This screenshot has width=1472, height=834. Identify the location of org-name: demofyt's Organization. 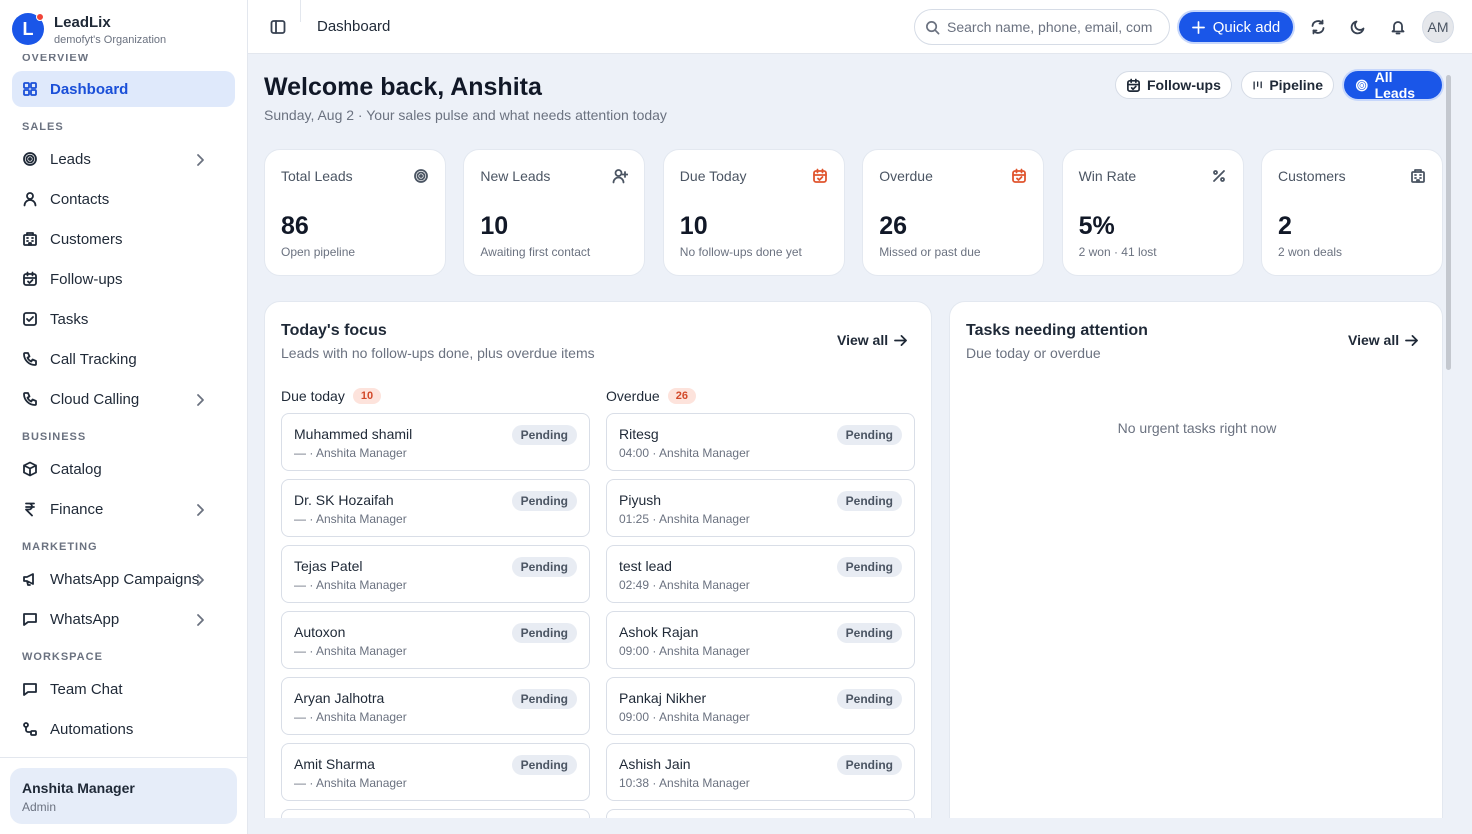
(110, 40).